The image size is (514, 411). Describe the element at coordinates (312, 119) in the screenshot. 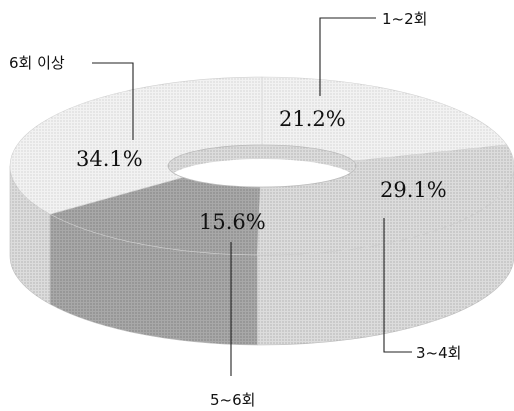

I see `data-label-1-2: 21.2%` at that location.